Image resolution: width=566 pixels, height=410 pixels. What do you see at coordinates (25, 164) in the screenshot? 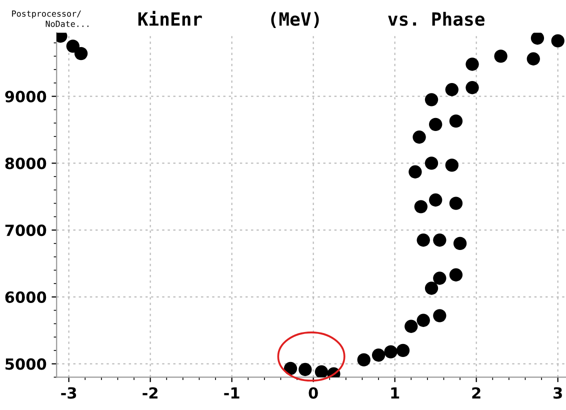
I see `y-tick-label: 8000` at bounding box center [25, 164].